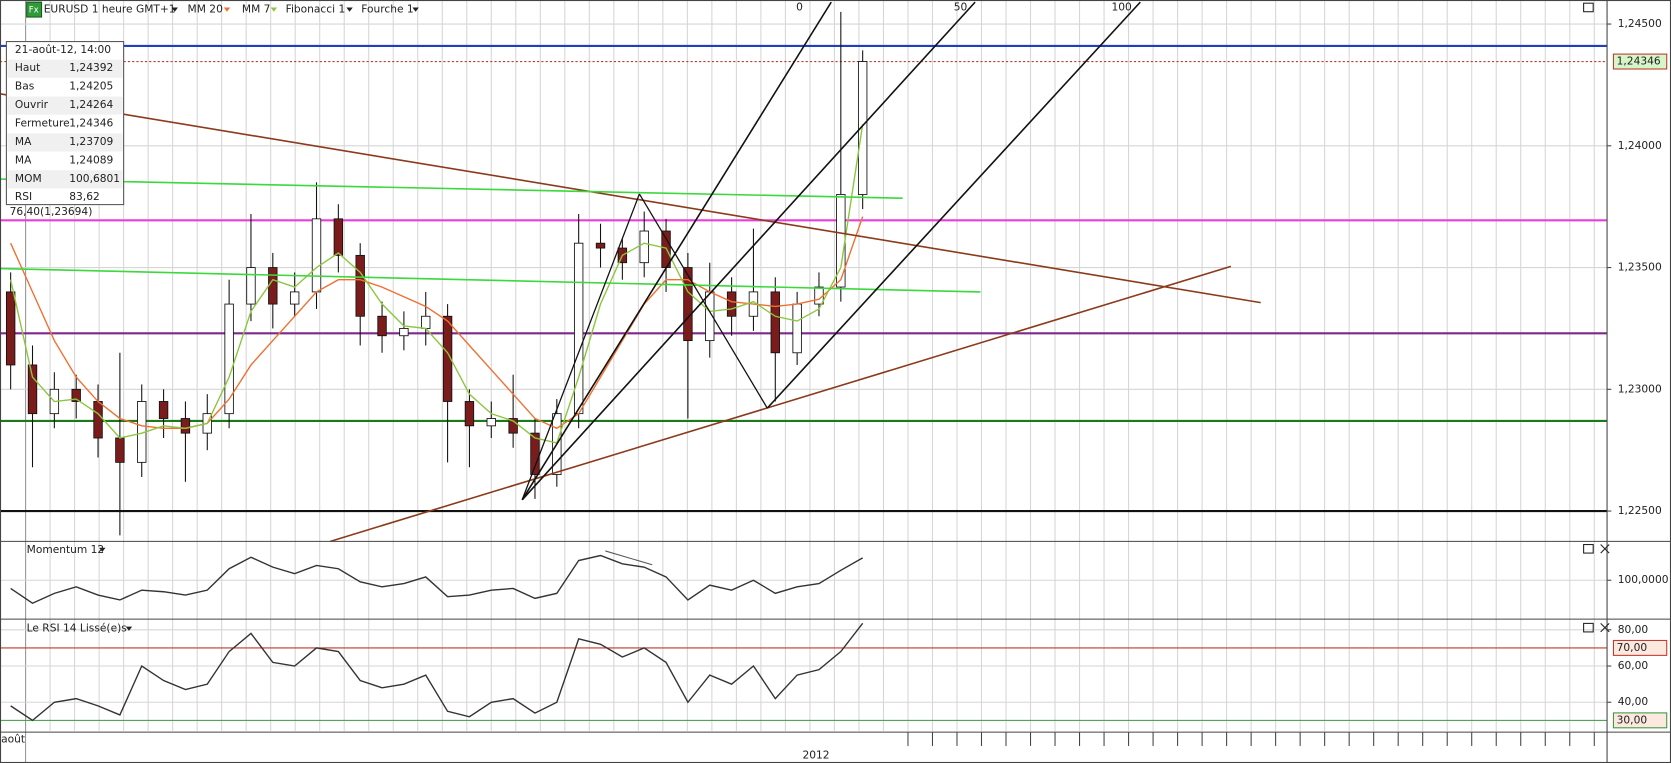  Describe the element at coordinates (815, 755) in the screenshot. I see `x-tick-label: 2012` at that location.